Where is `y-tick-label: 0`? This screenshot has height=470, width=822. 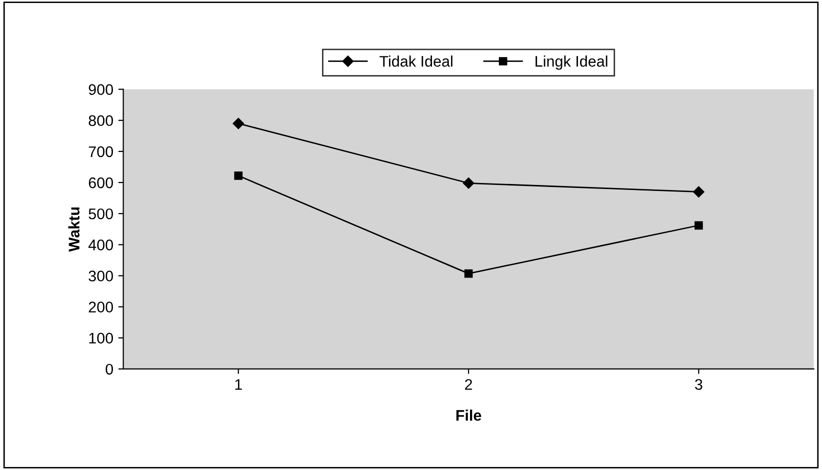
y-tick-label: 0 is located at coordinates (109, 369).